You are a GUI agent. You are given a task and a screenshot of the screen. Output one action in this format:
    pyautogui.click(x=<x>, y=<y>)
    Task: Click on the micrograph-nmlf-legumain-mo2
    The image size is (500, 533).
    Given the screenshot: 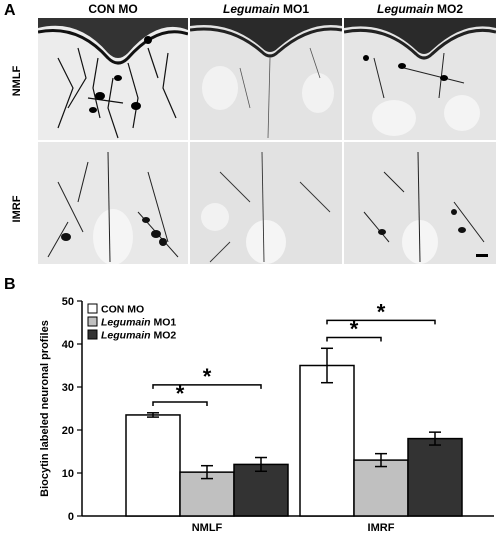 What is the action you would take?
    pyautogui.click(x=420, y=79)
    